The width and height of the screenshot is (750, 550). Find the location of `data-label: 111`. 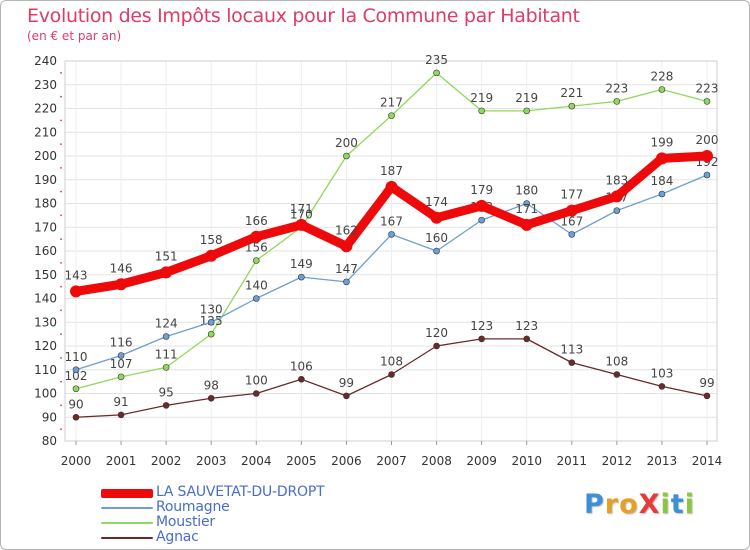

data-label: 111 is located at coordinates (166, 354).